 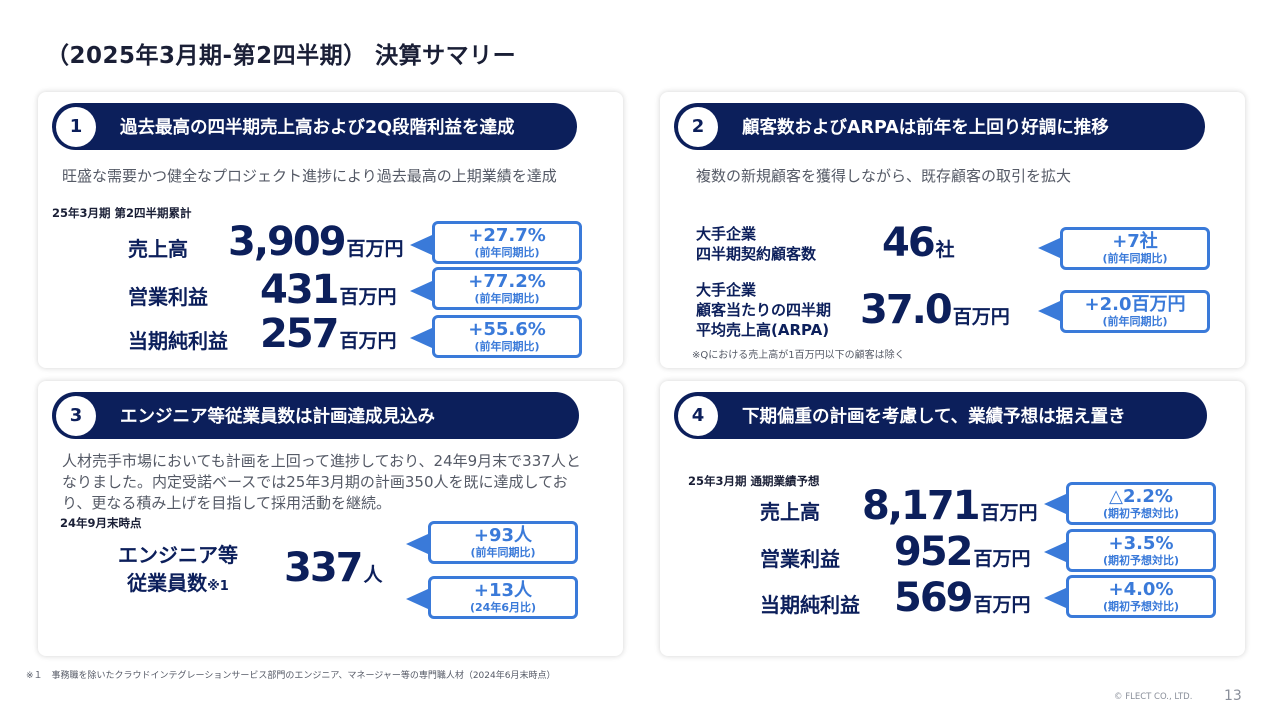 I want to click on card-1-subtitle: 旺盛な需要かつ健全なプロジェクト進捗により過去最高の上期業績を達成, so click(x=309, y=176).